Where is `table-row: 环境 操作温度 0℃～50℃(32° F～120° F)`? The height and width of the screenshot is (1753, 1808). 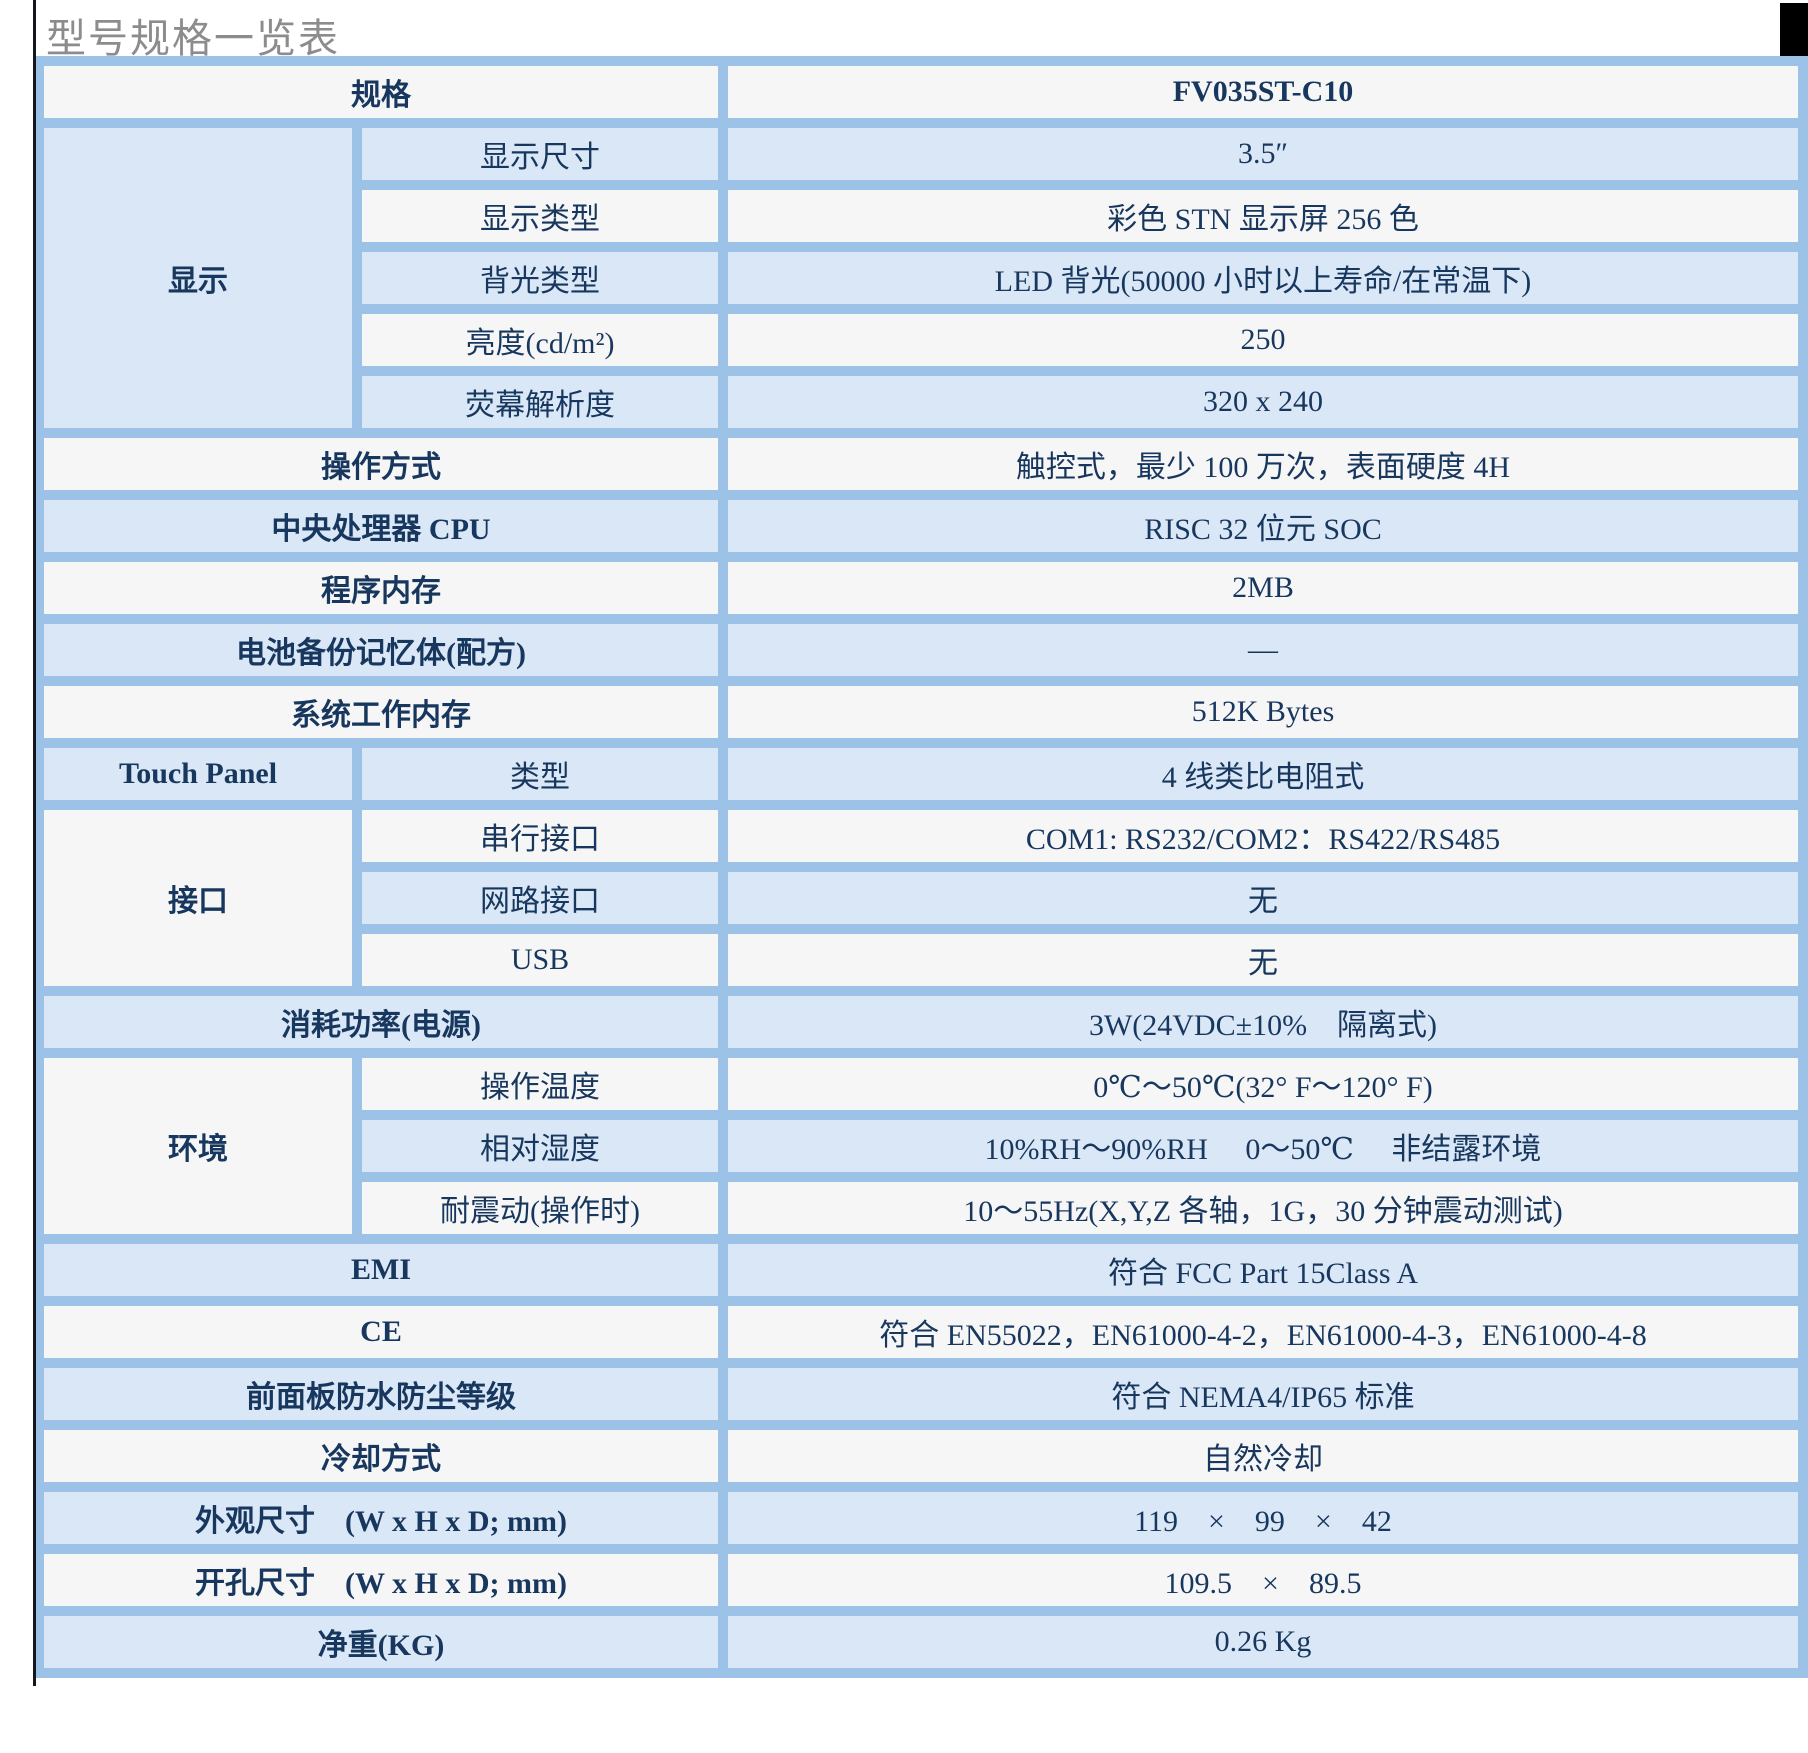
table-row: 环境 操作温度 0℃～50℃(32° F～120° F) is located at coordinates (921, 1146).